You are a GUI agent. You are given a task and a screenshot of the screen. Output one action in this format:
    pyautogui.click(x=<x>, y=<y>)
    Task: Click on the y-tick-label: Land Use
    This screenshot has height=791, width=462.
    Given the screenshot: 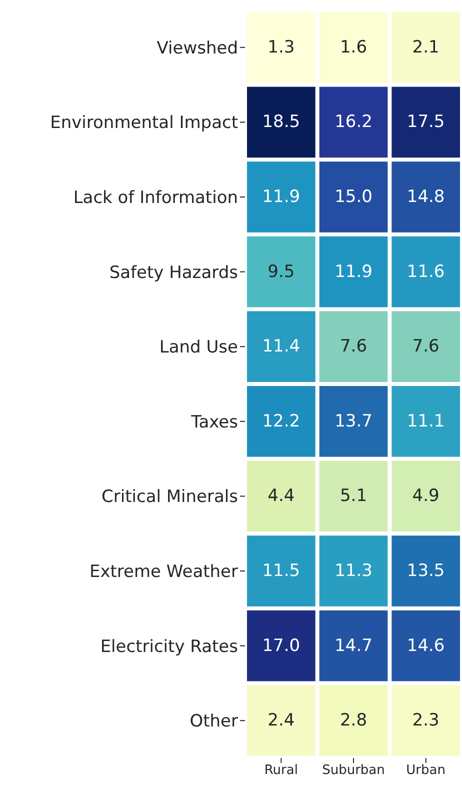 What is the action you would take?
    pyautogui.click(x=198, y=348)
    